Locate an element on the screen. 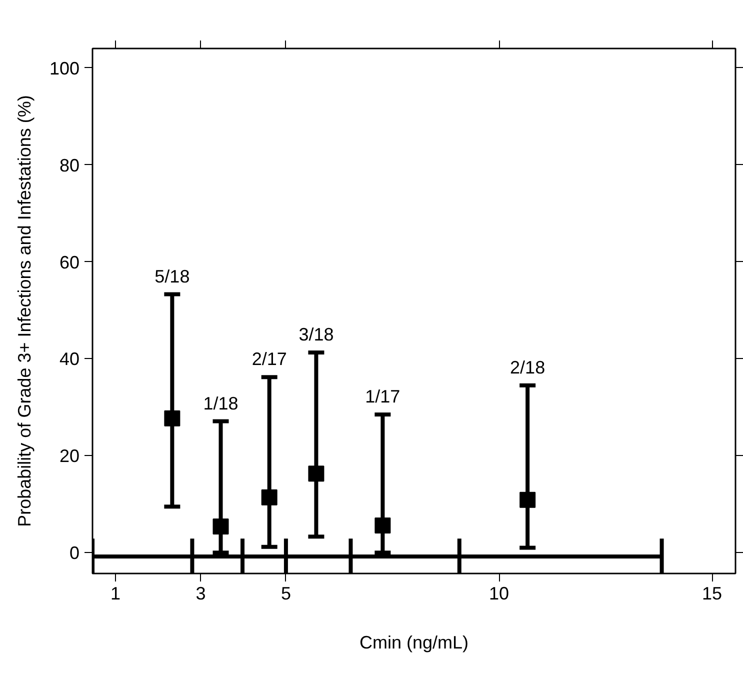 The height and width of the screenshot is (677, 743). annotation: 2/17 is located at coordinates (269, 359).